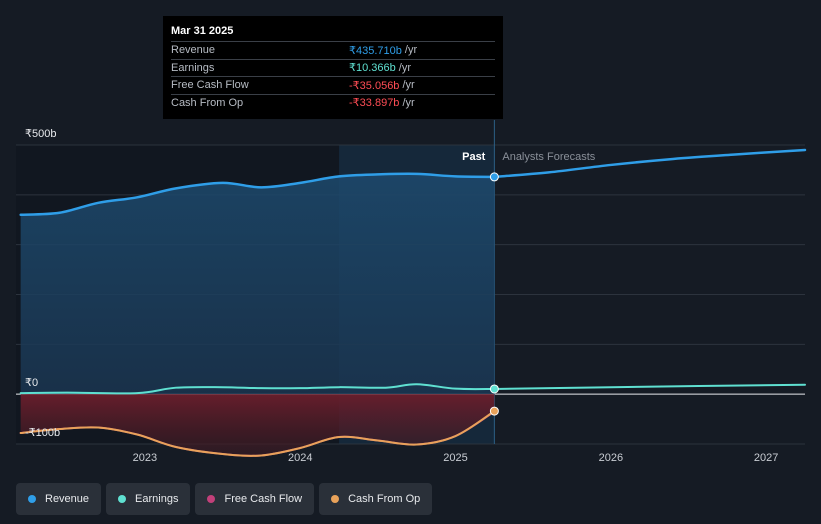  I want to click on tooltip-label: Earnings, so click(193, 67).